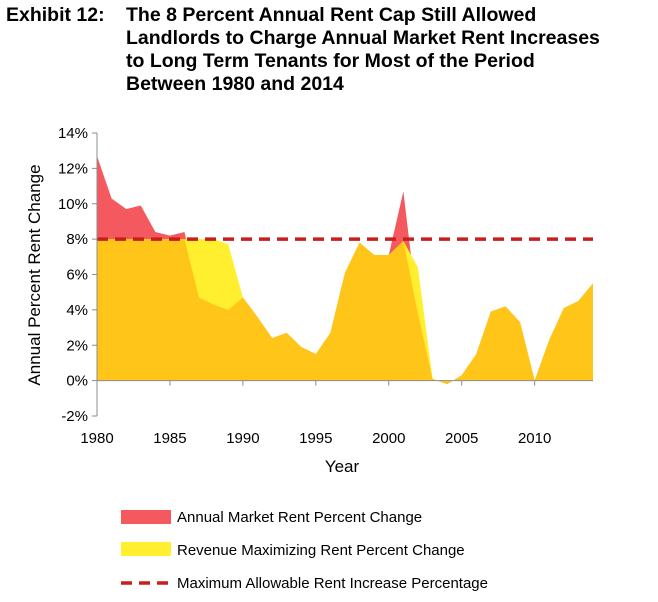 This screenshot has height=602, width=658. Describe the element at coordinates (299, 517) in the screenshot. I see `legend-label-market: Annual Market Rent Percent Change` at that location.